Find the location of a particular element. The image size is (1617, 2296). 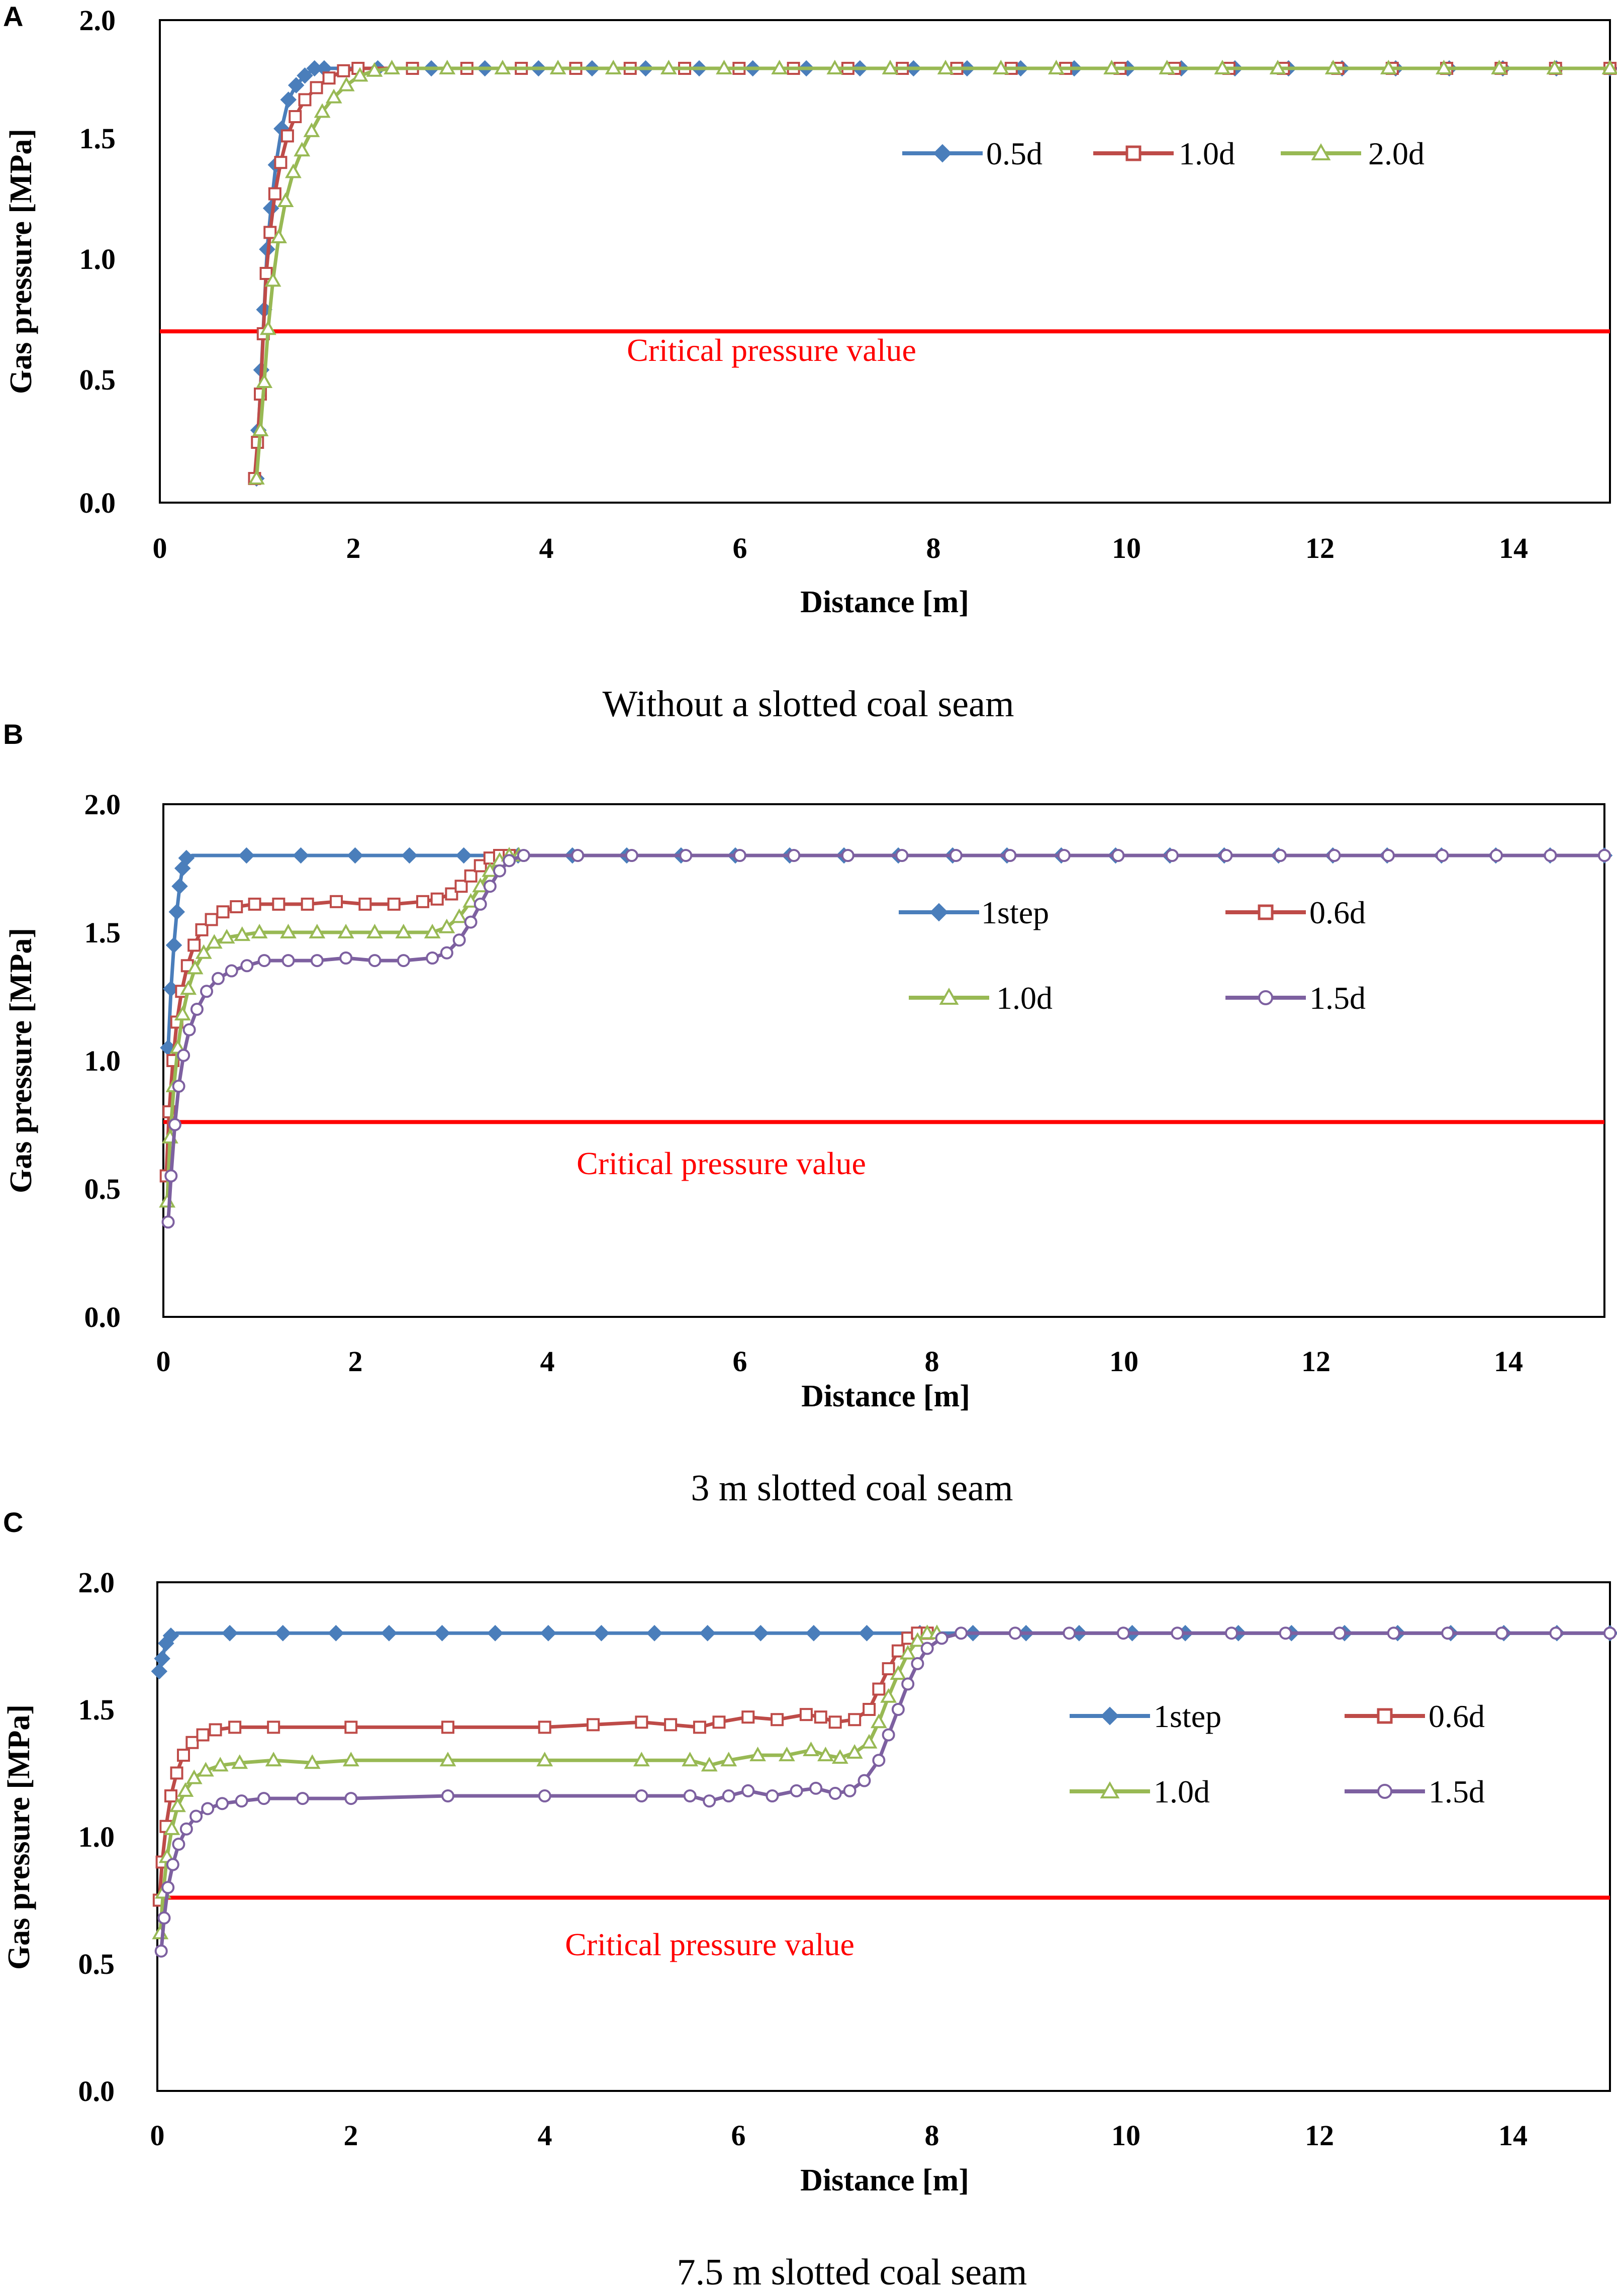

x-tick-label: 14 is located at coordinates (1513, 548).